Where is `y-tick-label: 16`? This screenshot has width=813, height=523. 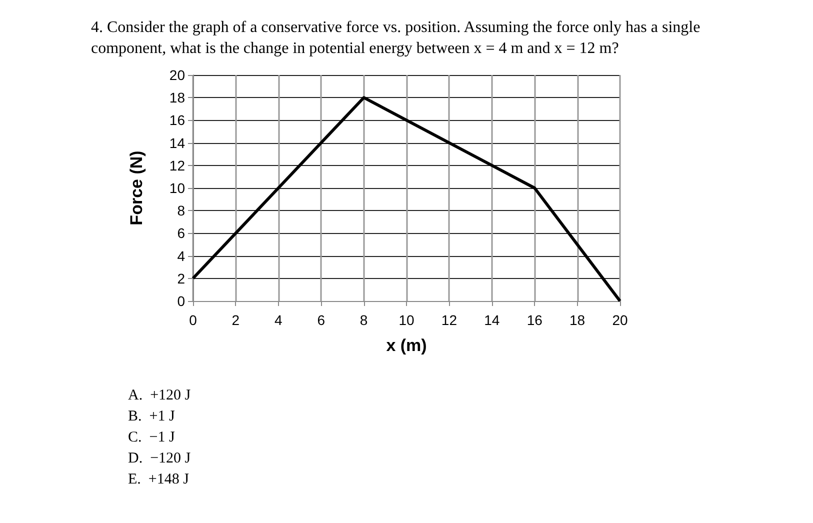 y-tick-label: 16 is located at coordinates (177, 120).